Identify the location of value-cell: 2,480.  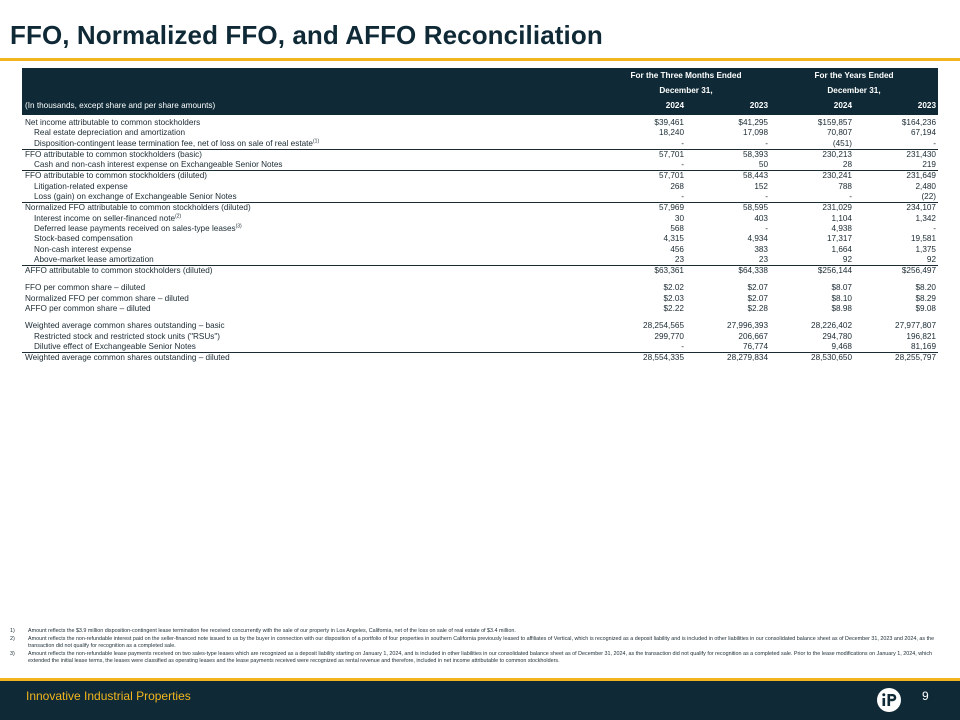
(926, 186).